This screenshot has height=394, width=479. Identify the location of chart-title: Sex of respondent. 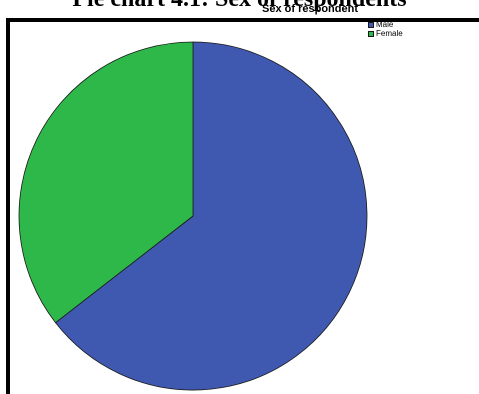
(310, 9).